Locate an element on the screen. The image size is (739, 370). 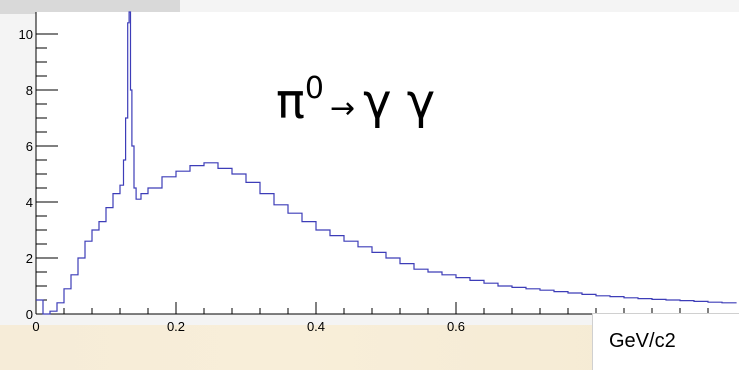
unit-box: GeV/c2 is located at coordinates (665, 341).